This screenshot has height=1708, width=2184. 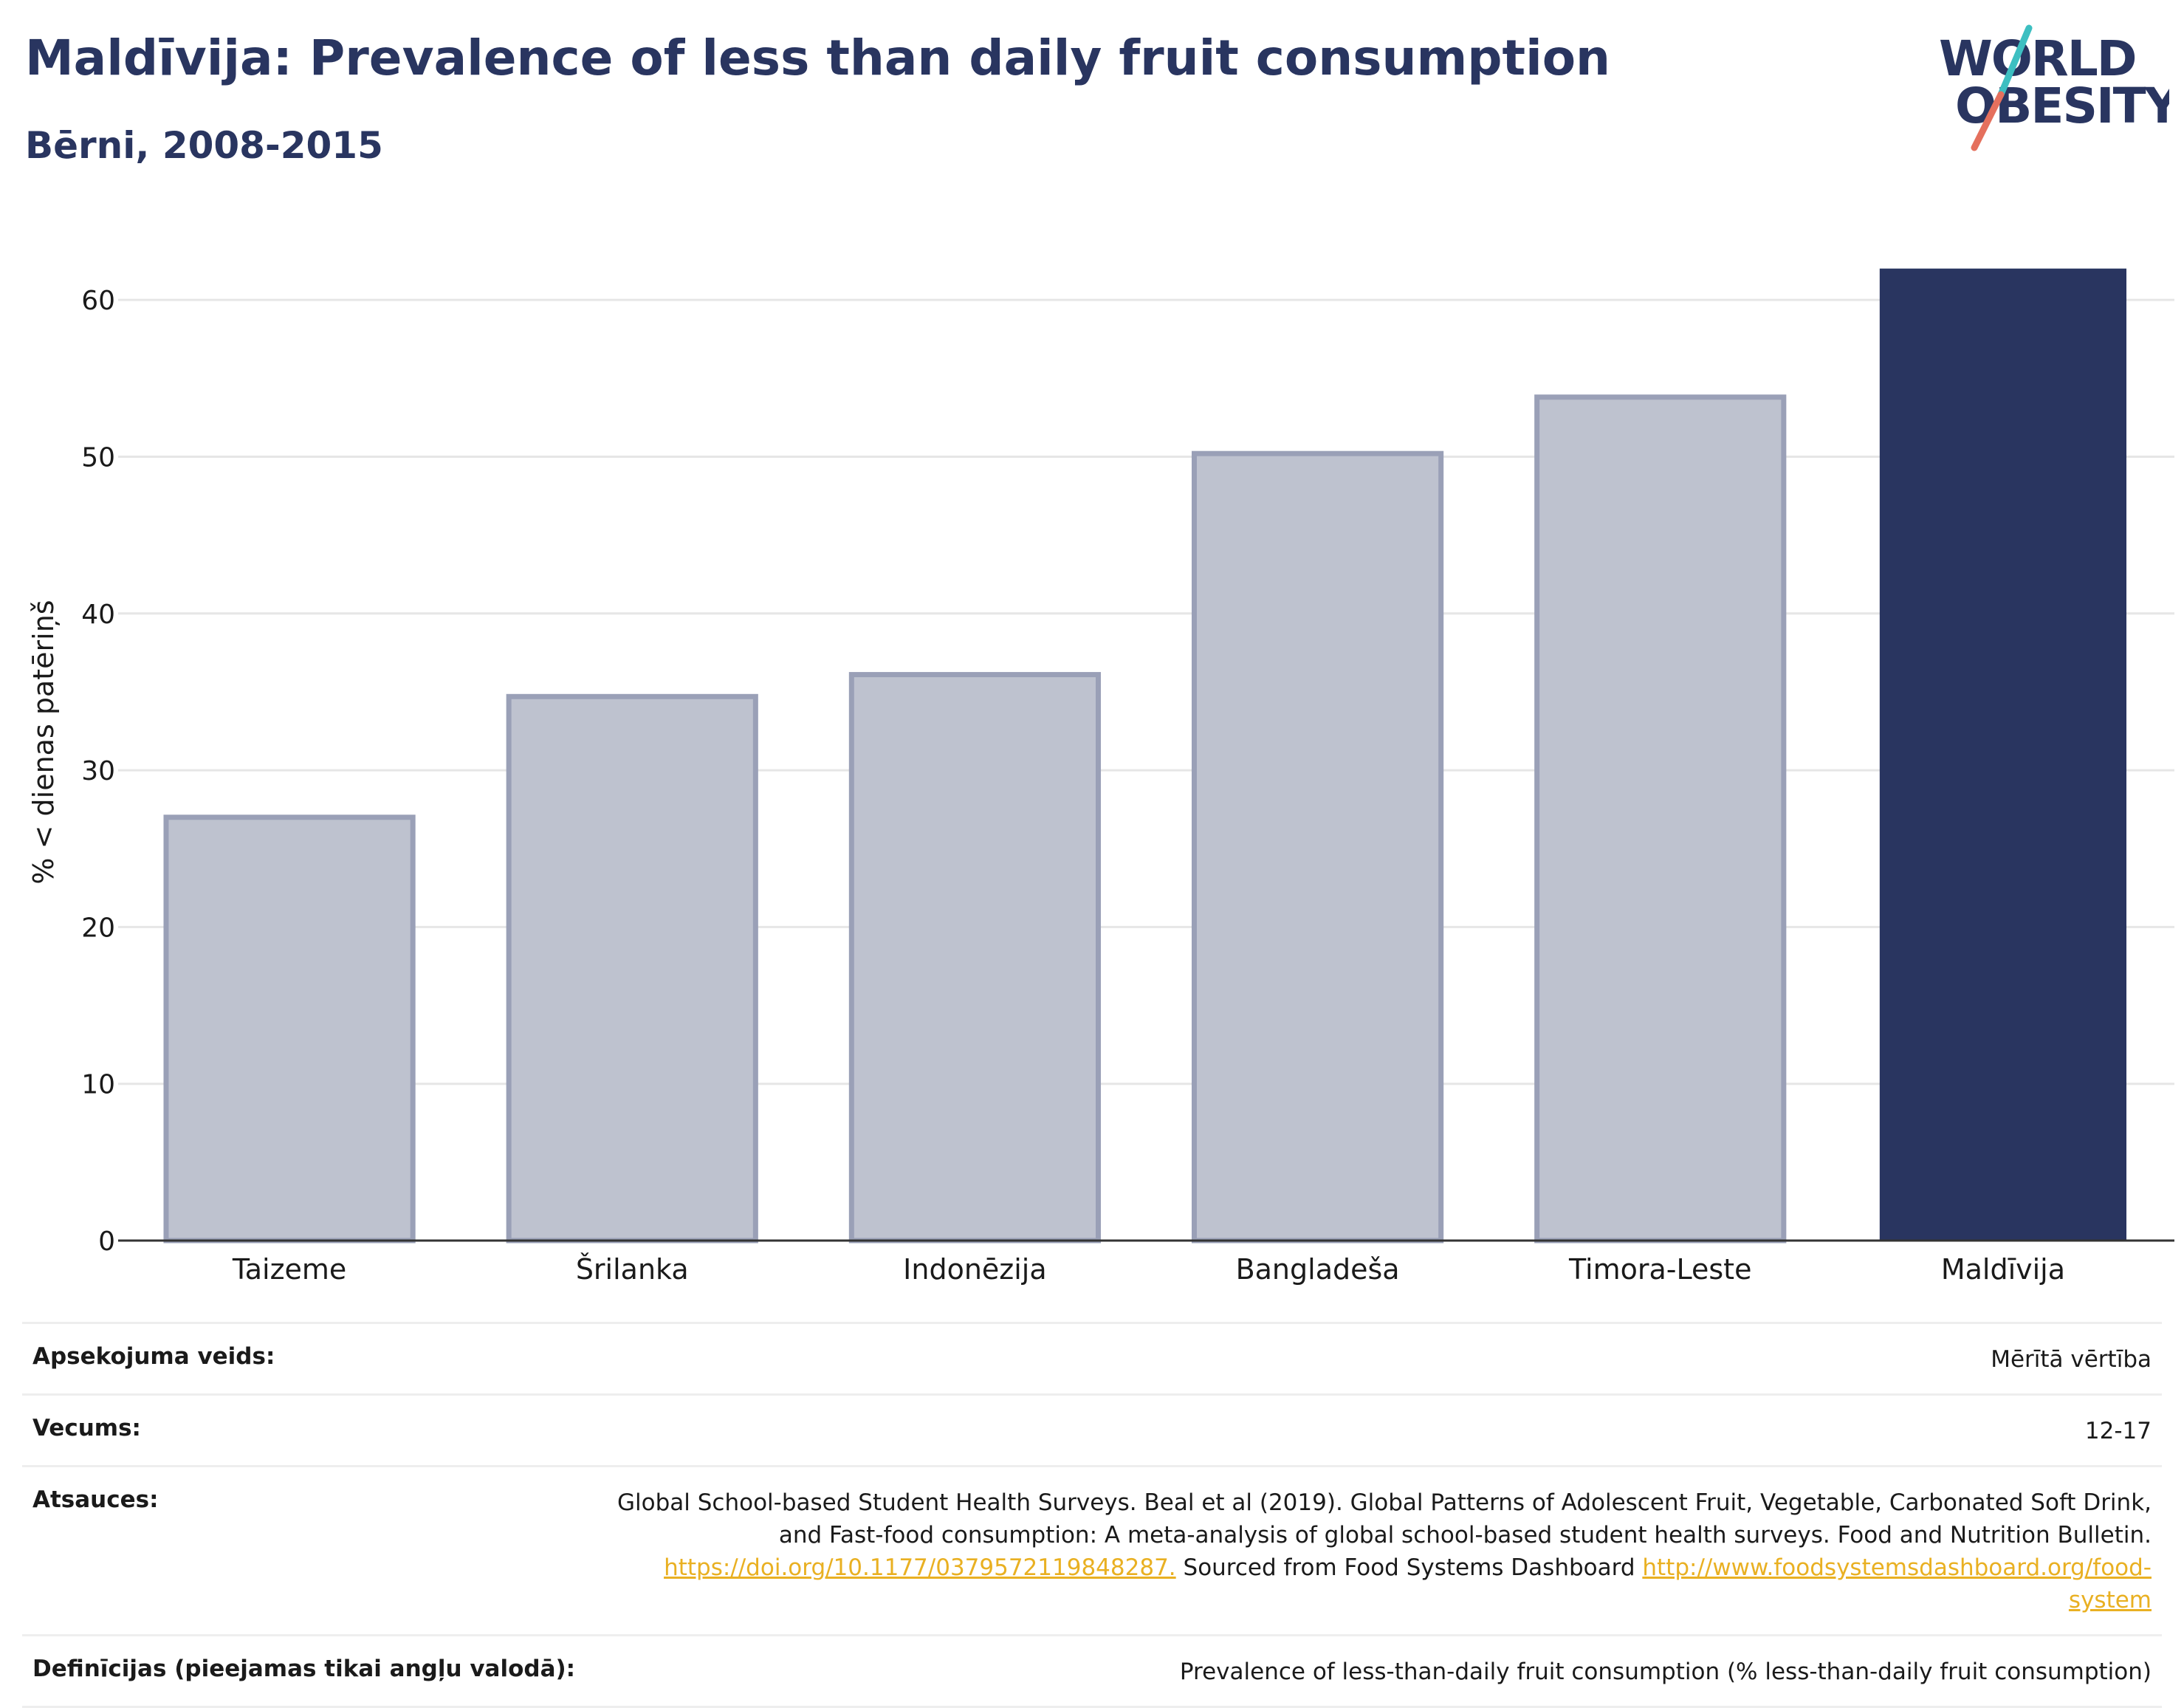 I want to click on y-tick-label: 10, so click(x=98, y=1085).